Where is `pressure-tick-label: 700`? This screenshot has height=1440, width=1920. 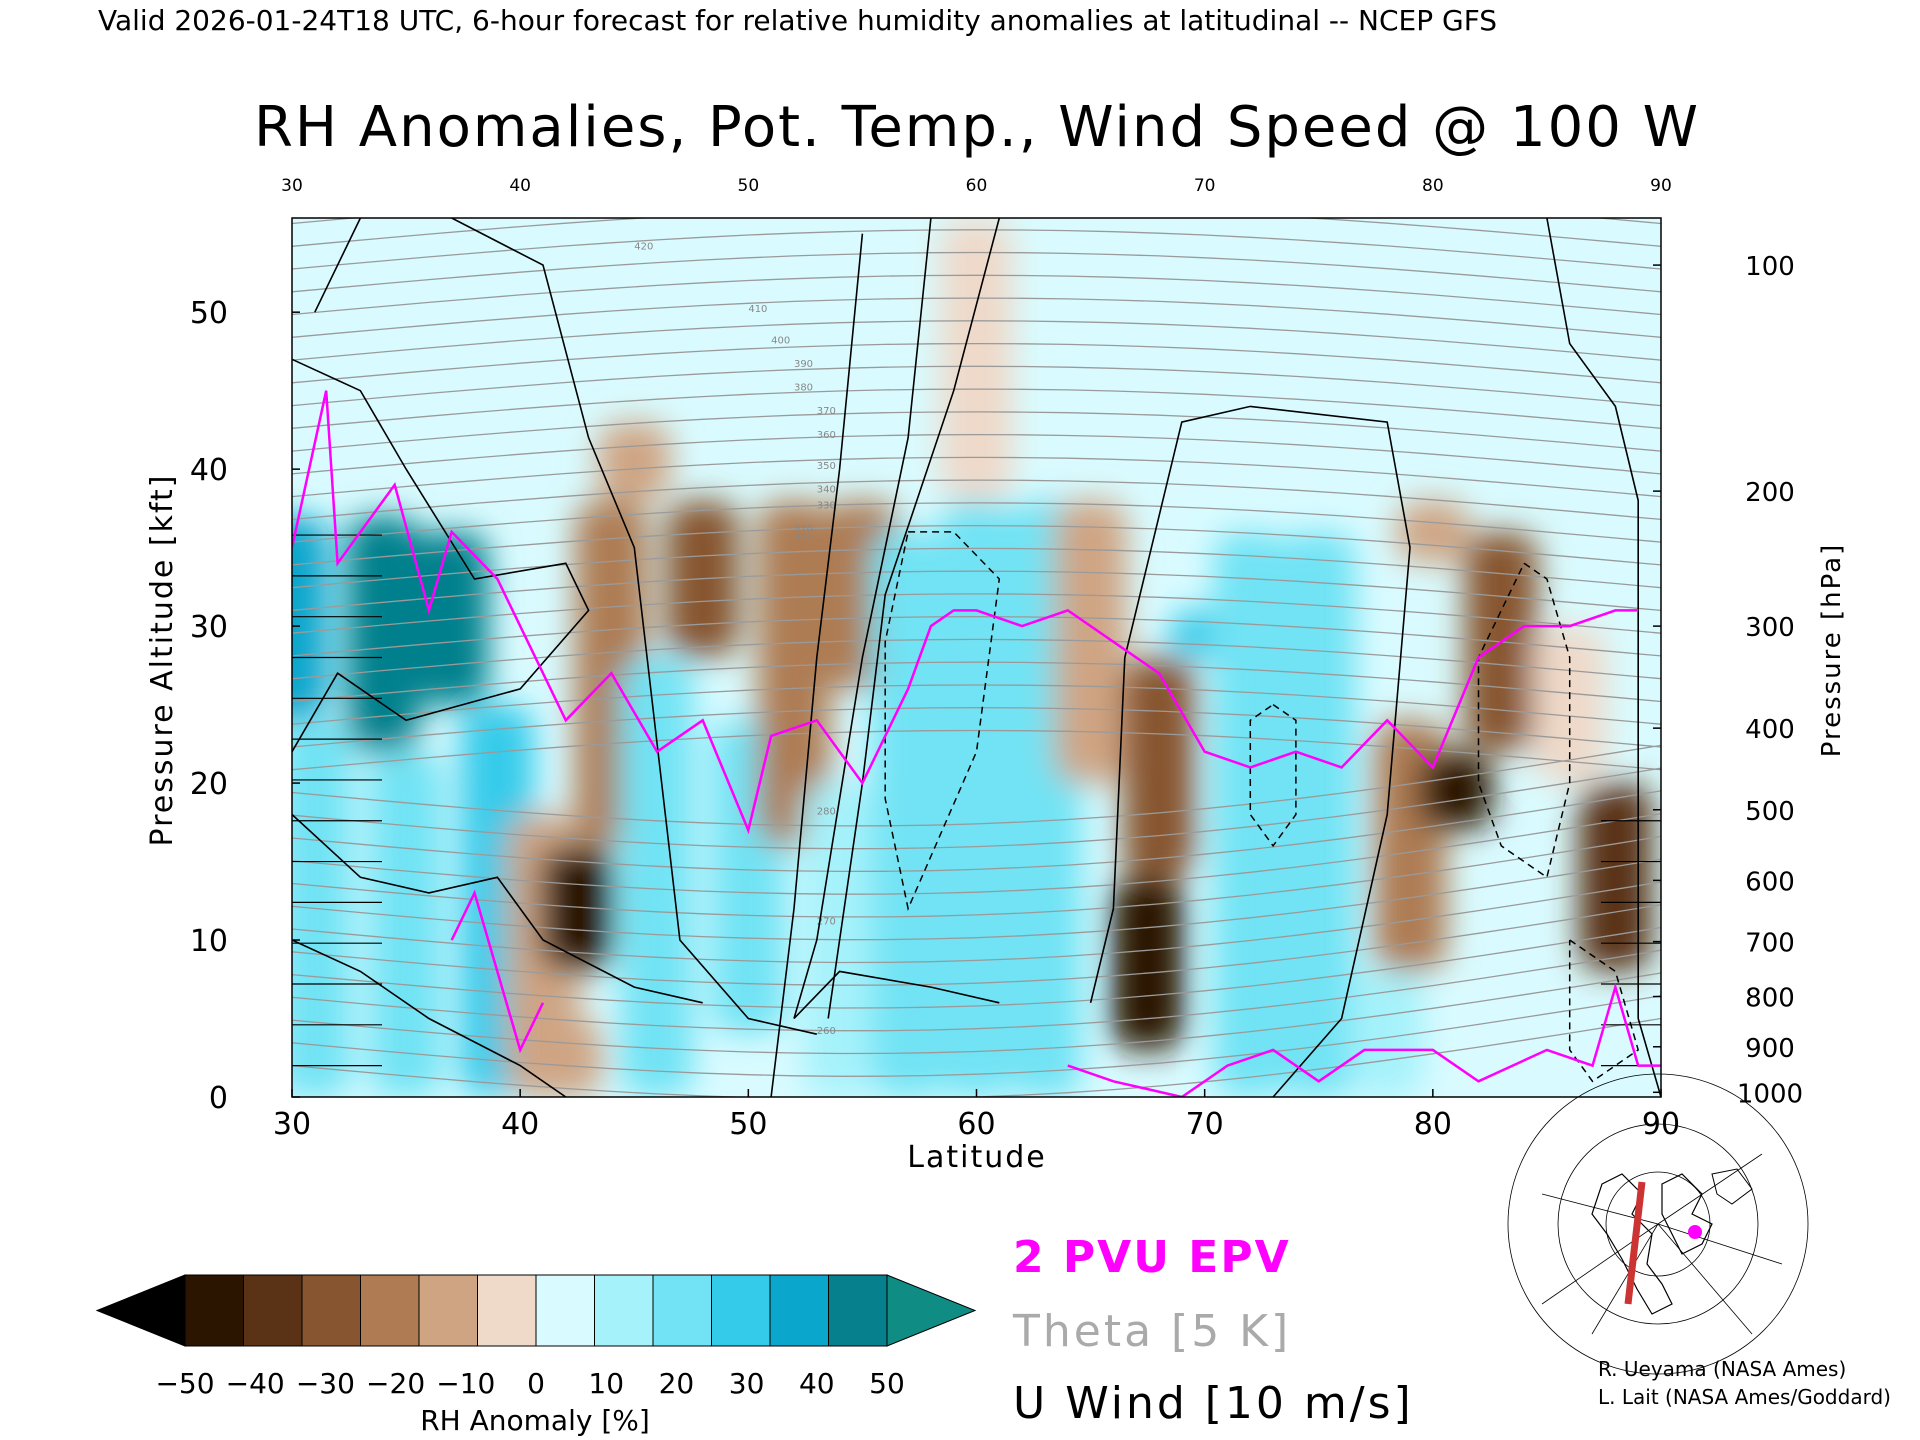
pressure-tick-label: 700 is located at coordinates (1770, 944).